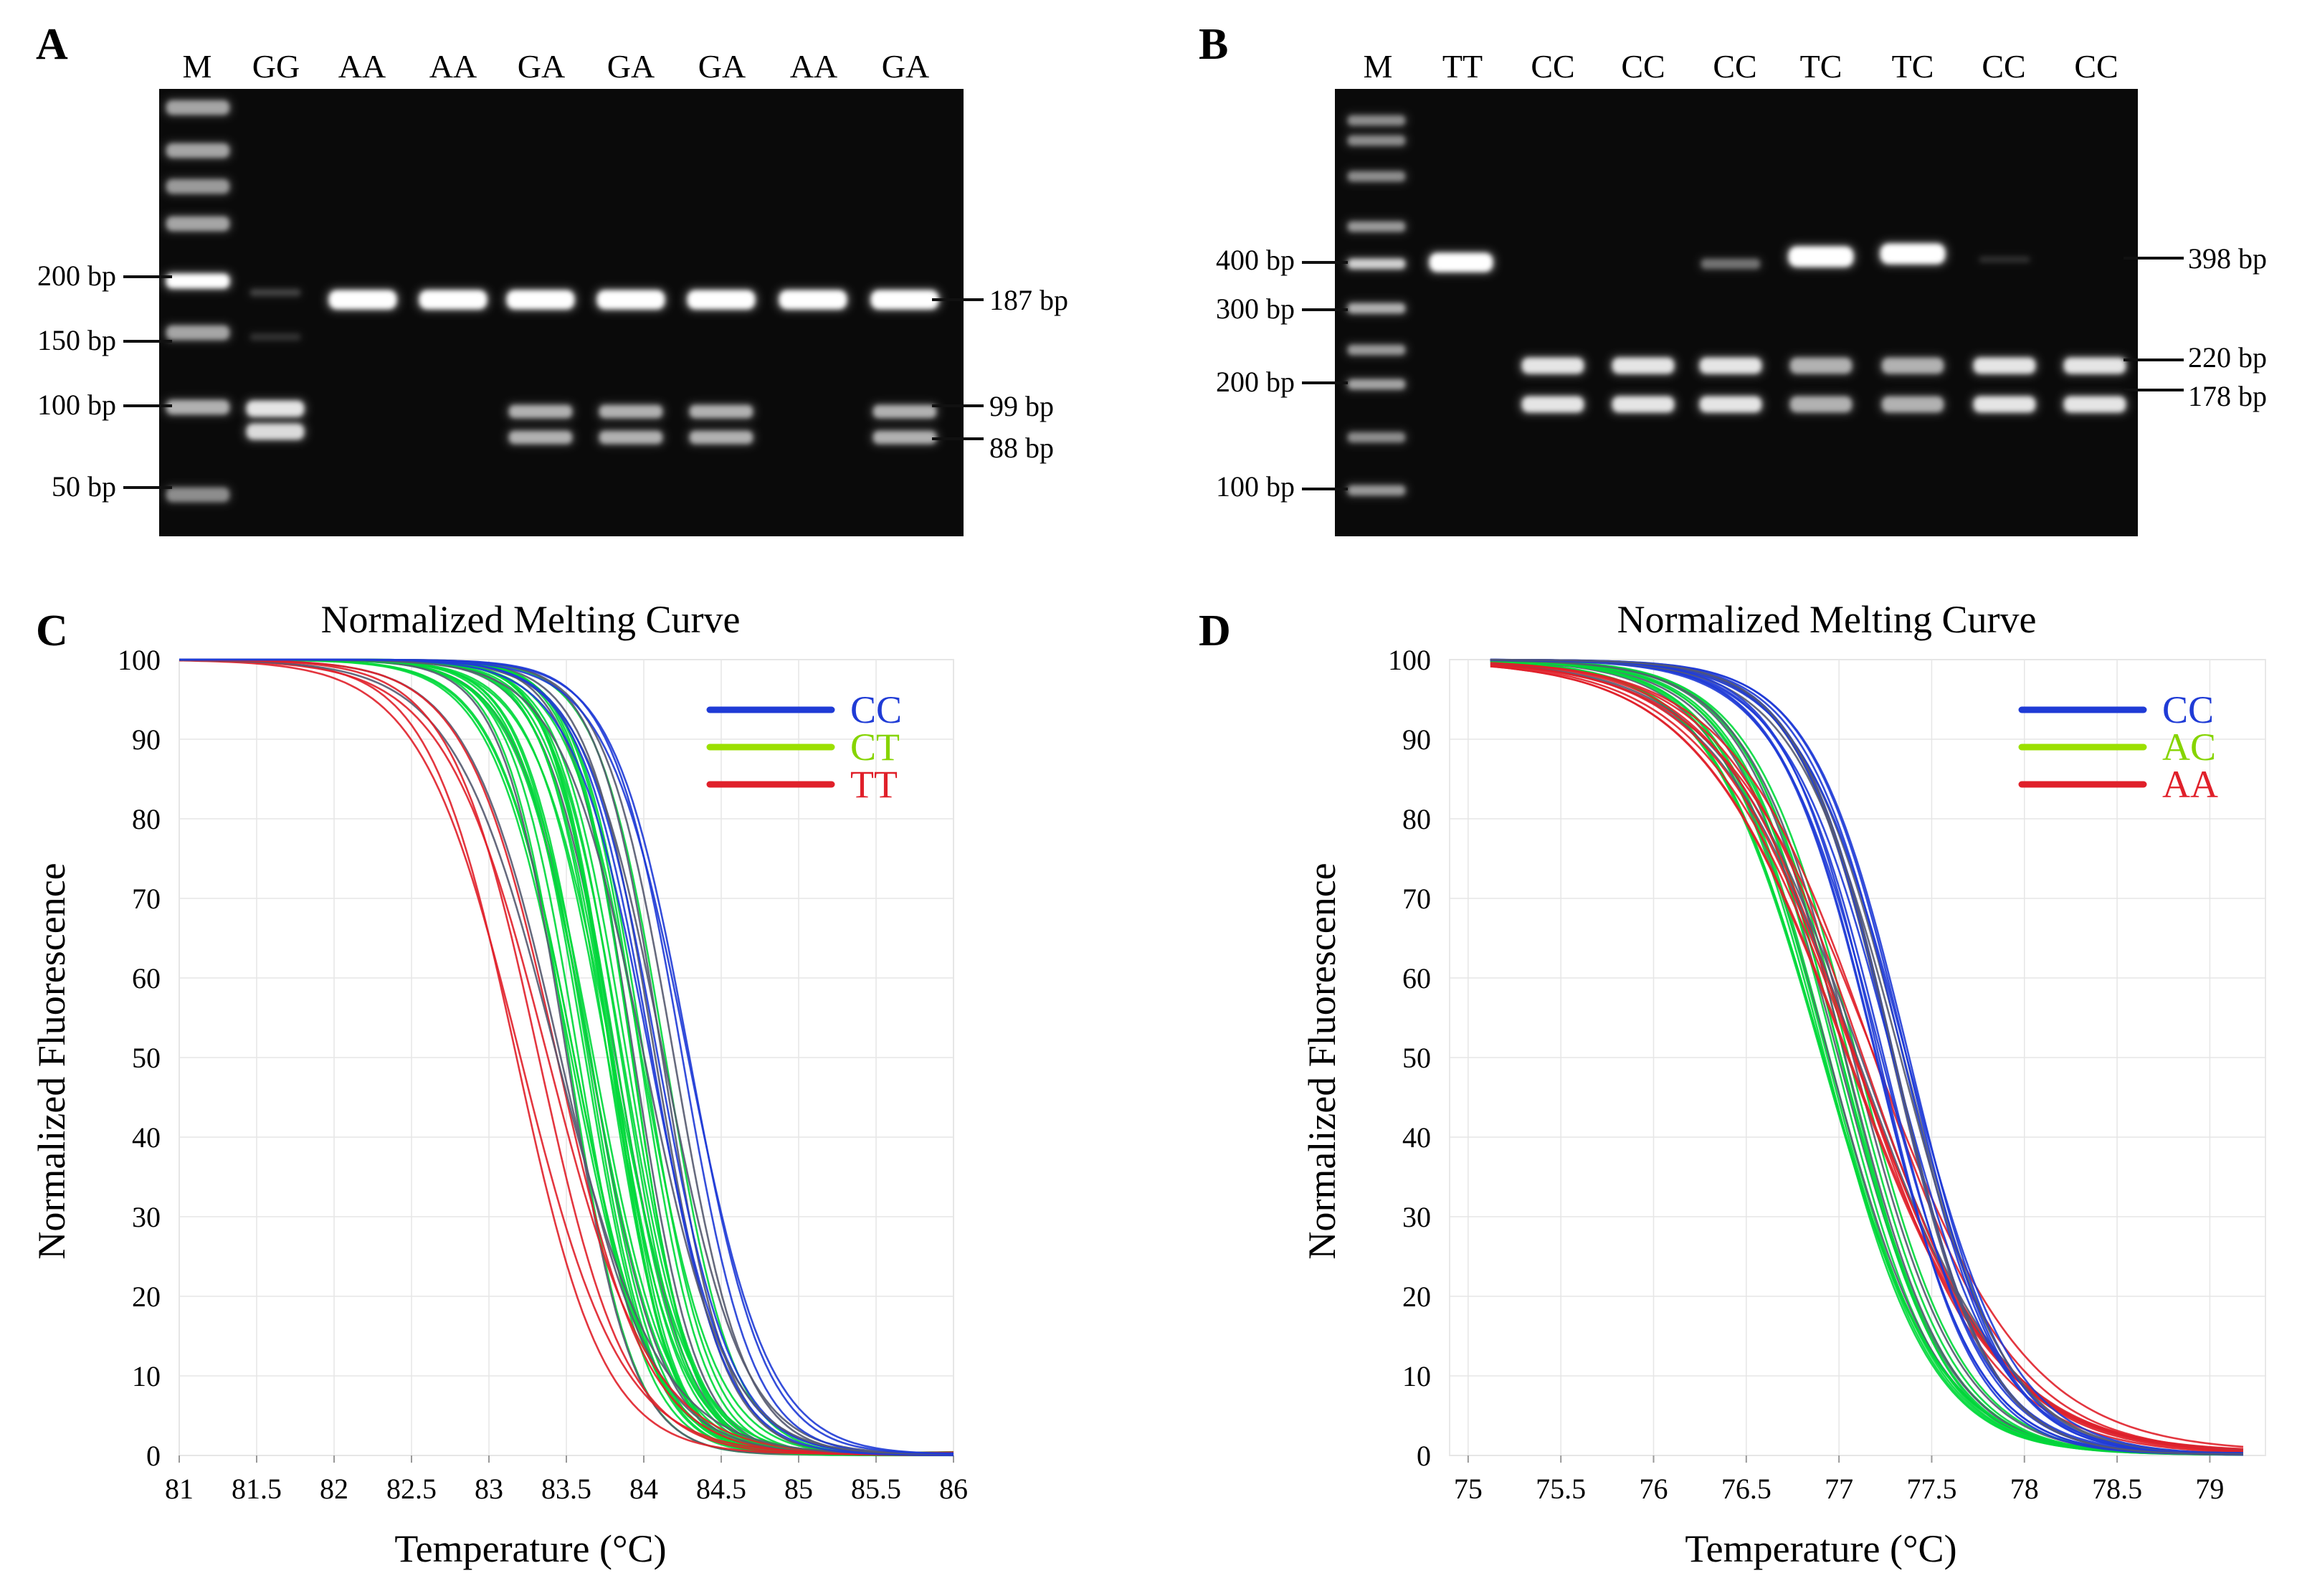 This screenshot has width=2297, height=1596. What do you see at coordinates (334, 1489) in the screenshot?
I see `x-tick-label: 82` at bounding box center [334, 1489].